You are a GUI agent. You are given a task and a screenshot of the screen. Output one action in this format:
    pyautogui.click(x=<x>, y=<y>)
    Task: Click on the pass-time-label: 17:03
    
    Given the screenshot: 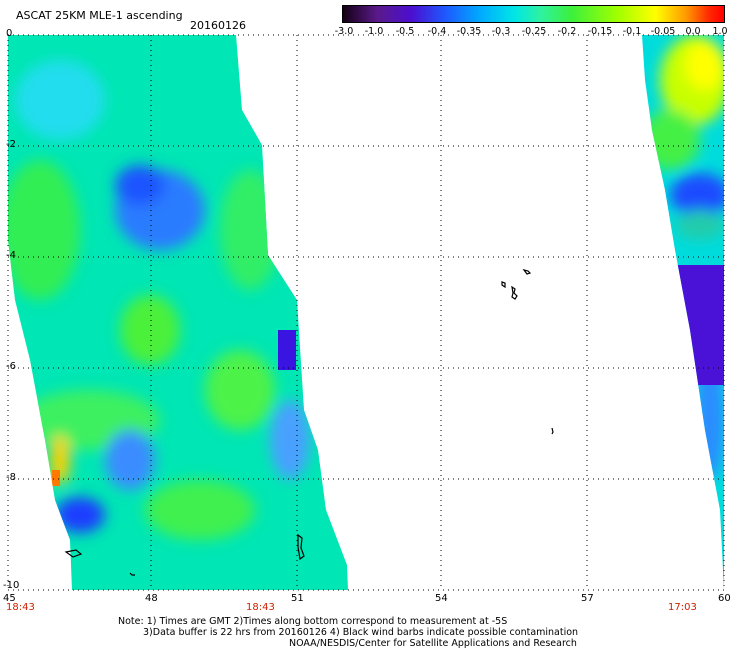 What is the action you would take?
    pyautogui.click(x=682, y=607)
    